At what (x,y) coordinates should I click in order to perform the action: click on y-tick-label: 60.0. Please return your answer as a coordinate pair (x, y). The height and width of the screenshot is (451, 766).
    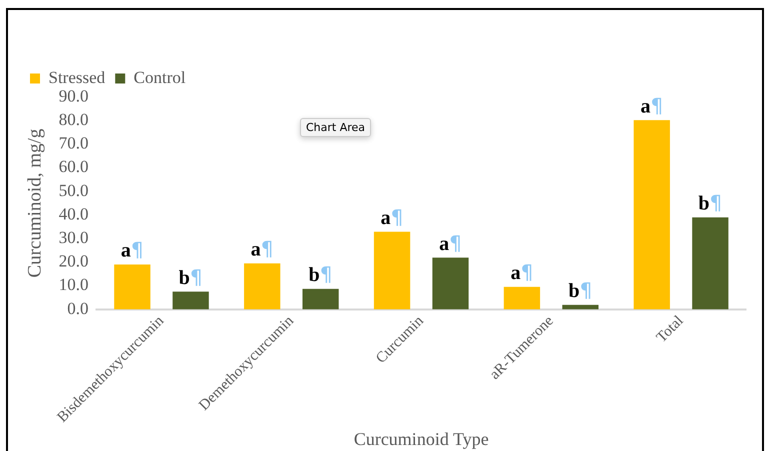
    Looking at the image, I should click on (73, 166).